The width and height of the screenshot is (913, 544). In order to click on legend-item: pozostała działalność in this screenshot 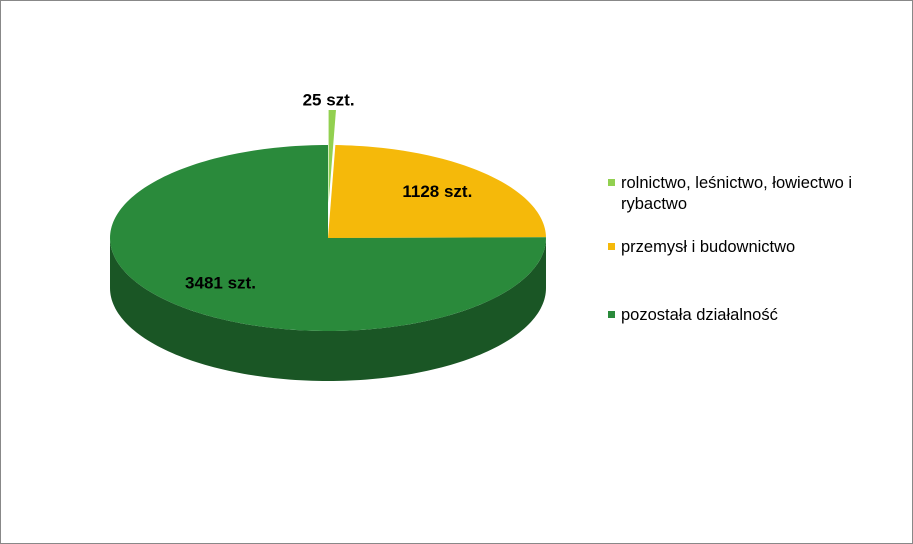, I will do `click(753, 315)`.